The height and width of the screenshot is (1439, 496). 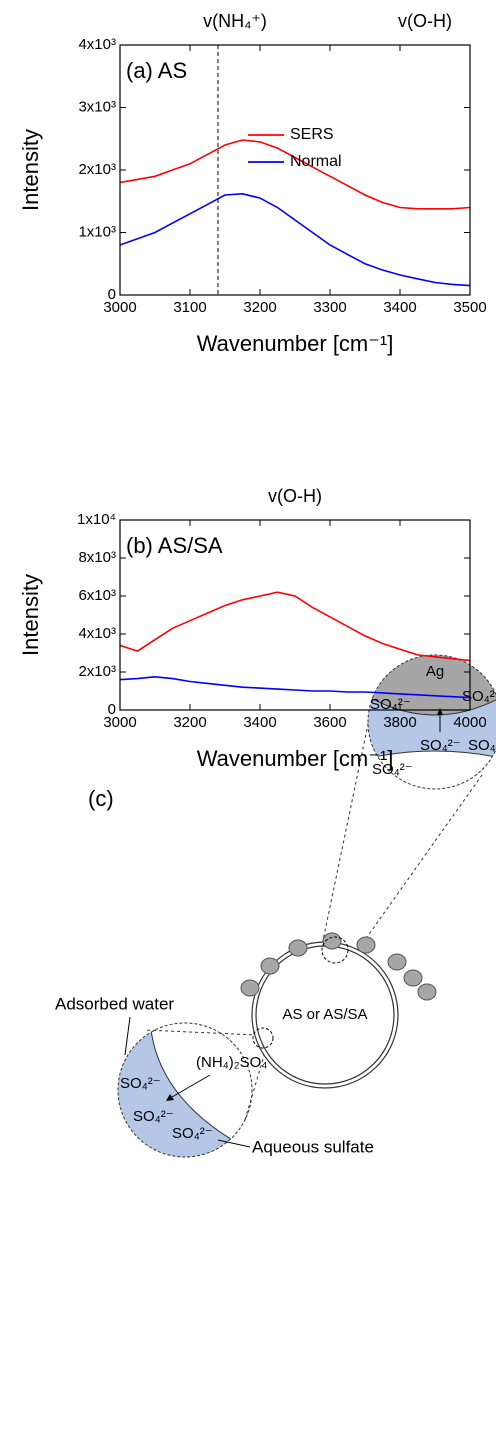 What do you see at coordinates (156, 70) in the screenshot?
I see `panel-label: (a) AS` at bounding box center [156, 70].